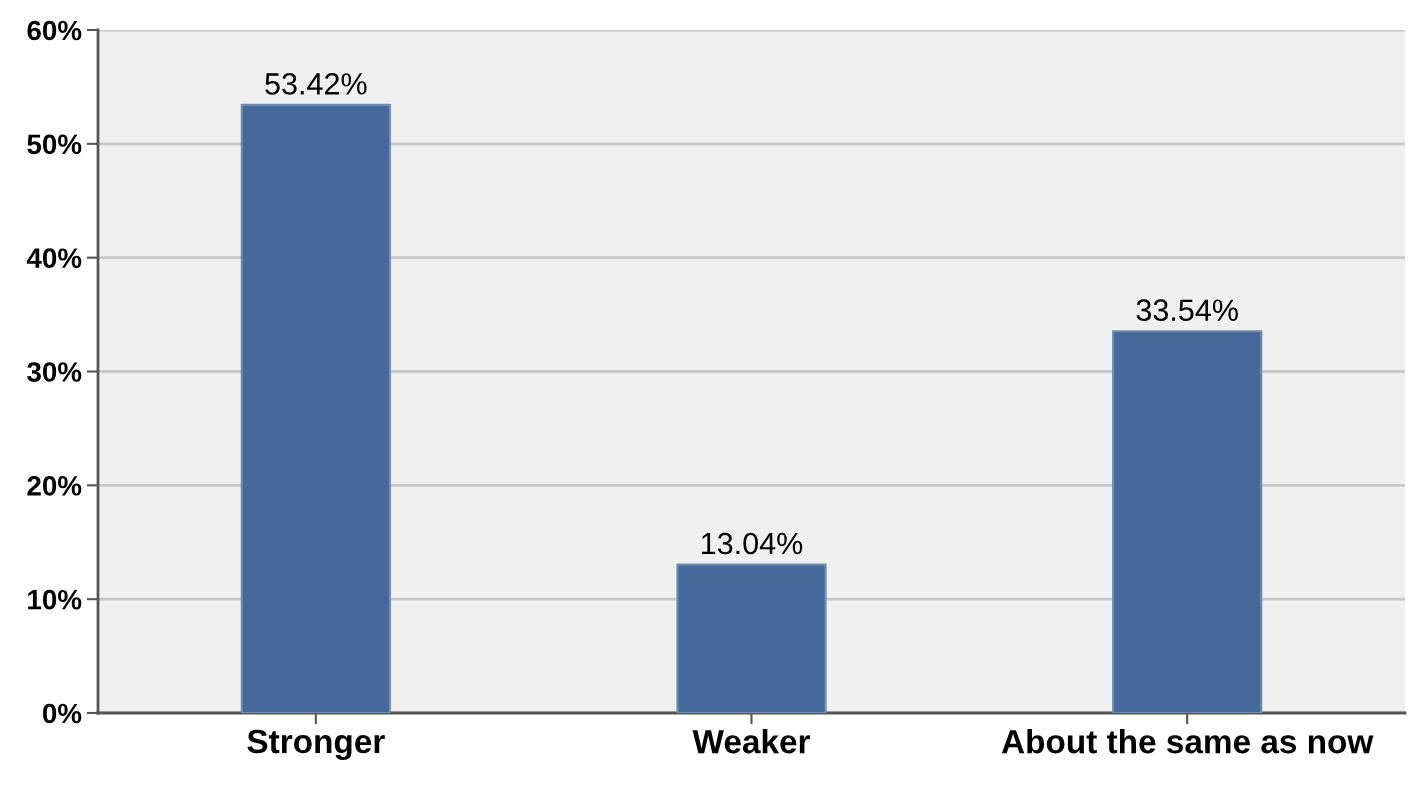 Image resolution: width=1412 pixels, height=787 pixels. What do you see at coordinates (751, 741) in the screenshot?
I see `x-tick-label: Weaker` at bounding box center [751, 741].